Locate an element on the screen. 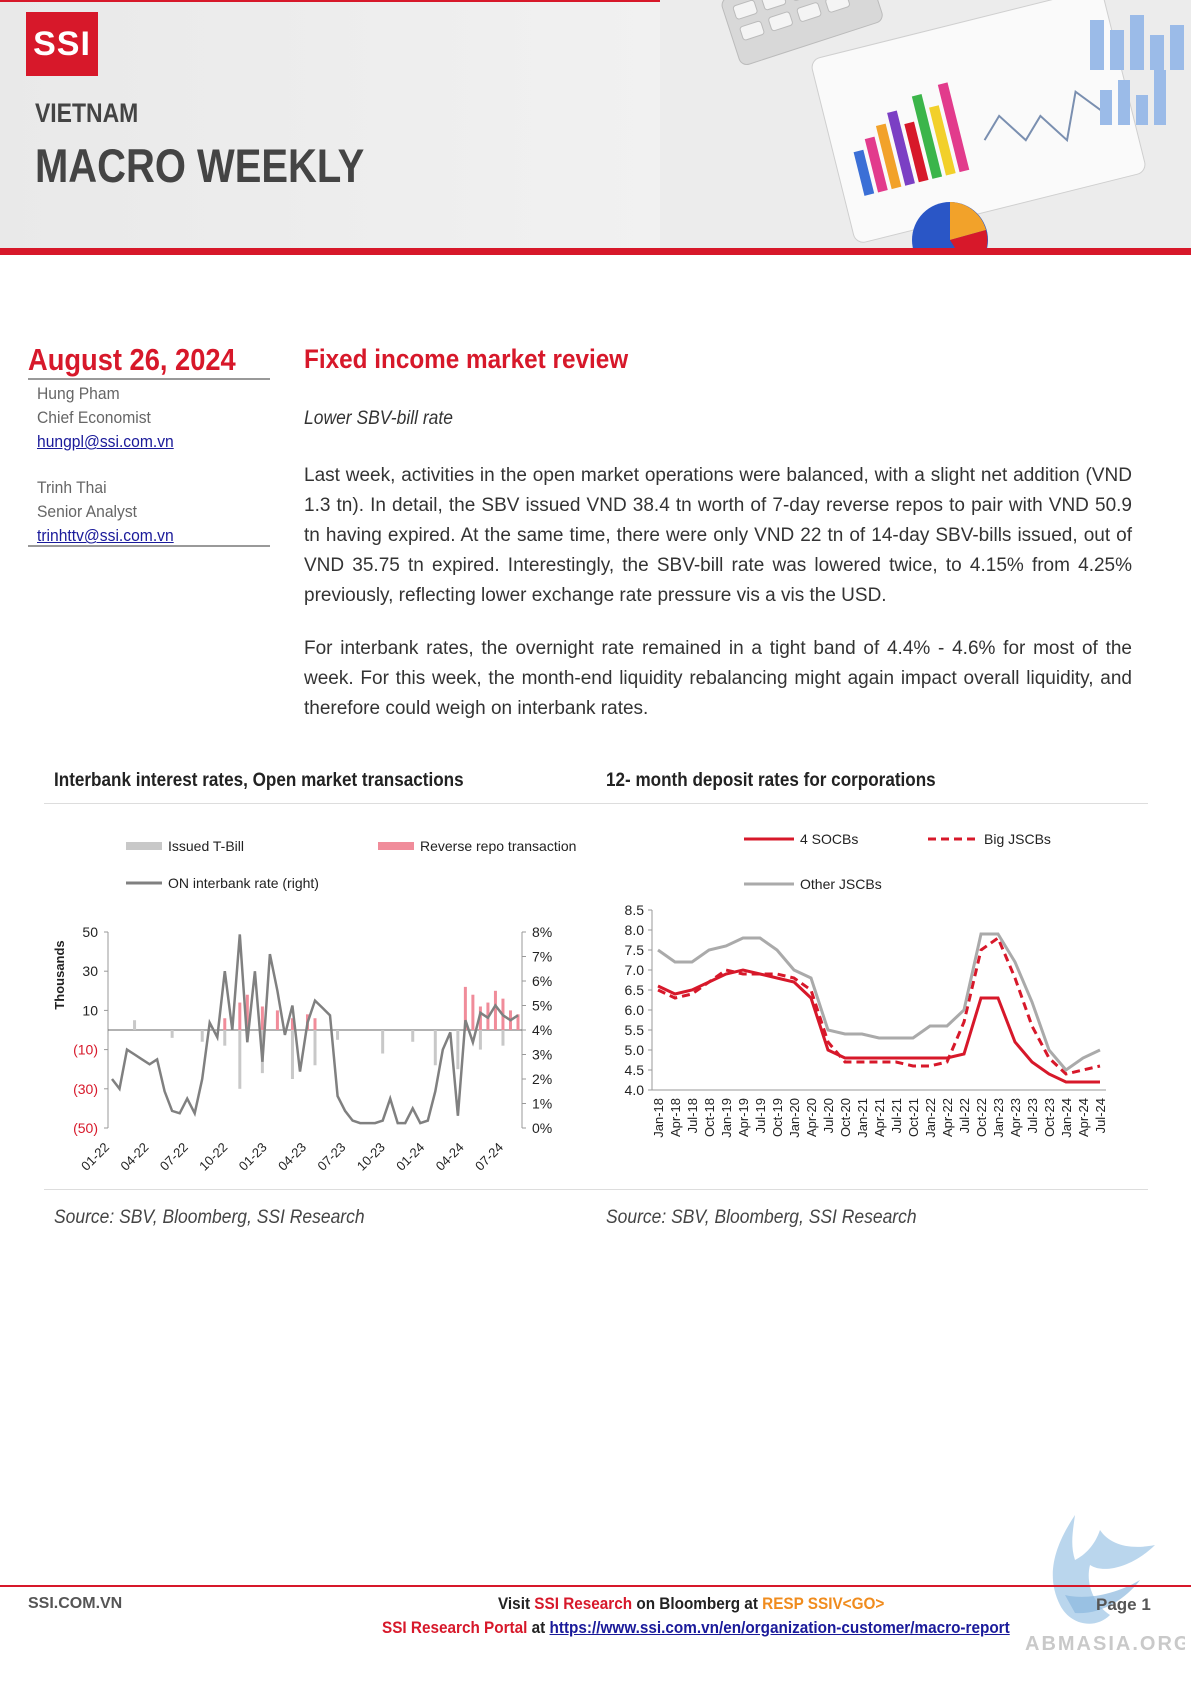 The height and width of the screenshot is (1684, 1191). y2-tick-label: 5% is located at coordinates (542, 1006).